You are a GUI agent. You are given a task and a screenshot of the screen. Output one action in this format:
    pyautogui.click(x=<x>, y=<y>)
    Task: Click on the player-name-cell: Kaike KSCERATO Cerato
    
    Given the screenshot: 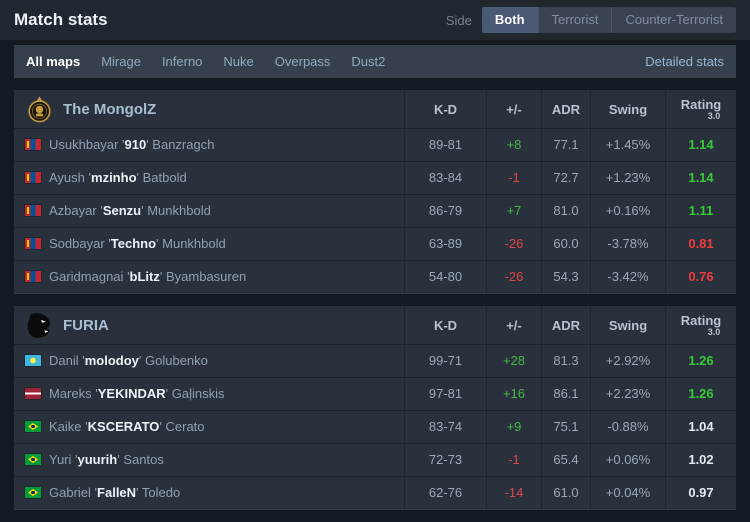 What is the action you would take?
    pyautogui.click(x=209, y=426)
    